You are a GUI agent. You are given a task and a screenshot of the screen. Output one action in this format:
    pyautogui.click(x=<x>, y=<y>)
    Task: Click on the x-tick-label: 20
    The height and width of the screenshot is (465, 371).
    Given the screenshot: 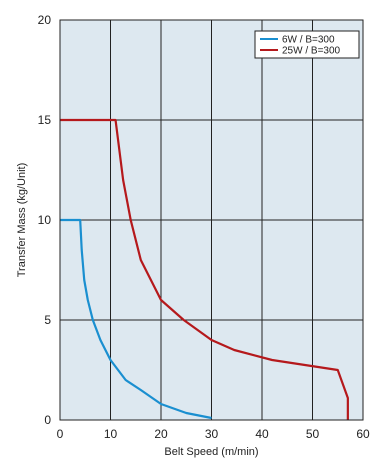 What is the action you would take?
    pyautogui.click(x=161, y=434)
    